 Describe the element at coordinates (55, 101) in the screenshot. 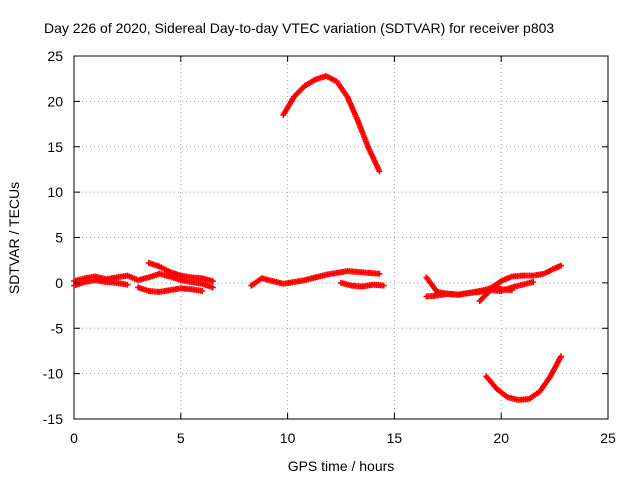

I see `y-tick-label: 20` at that location.